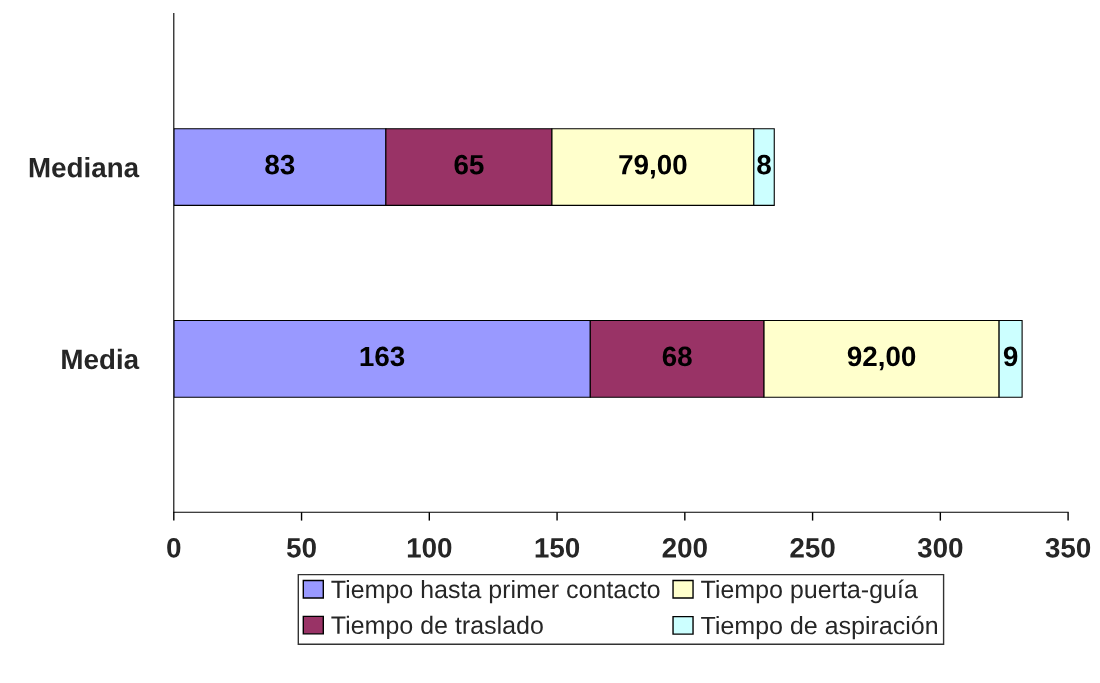  Describe the element at coordinates (495, 591) in the screenshot. I see `legend-label: Tiempo hasta primer contacto` at that location.